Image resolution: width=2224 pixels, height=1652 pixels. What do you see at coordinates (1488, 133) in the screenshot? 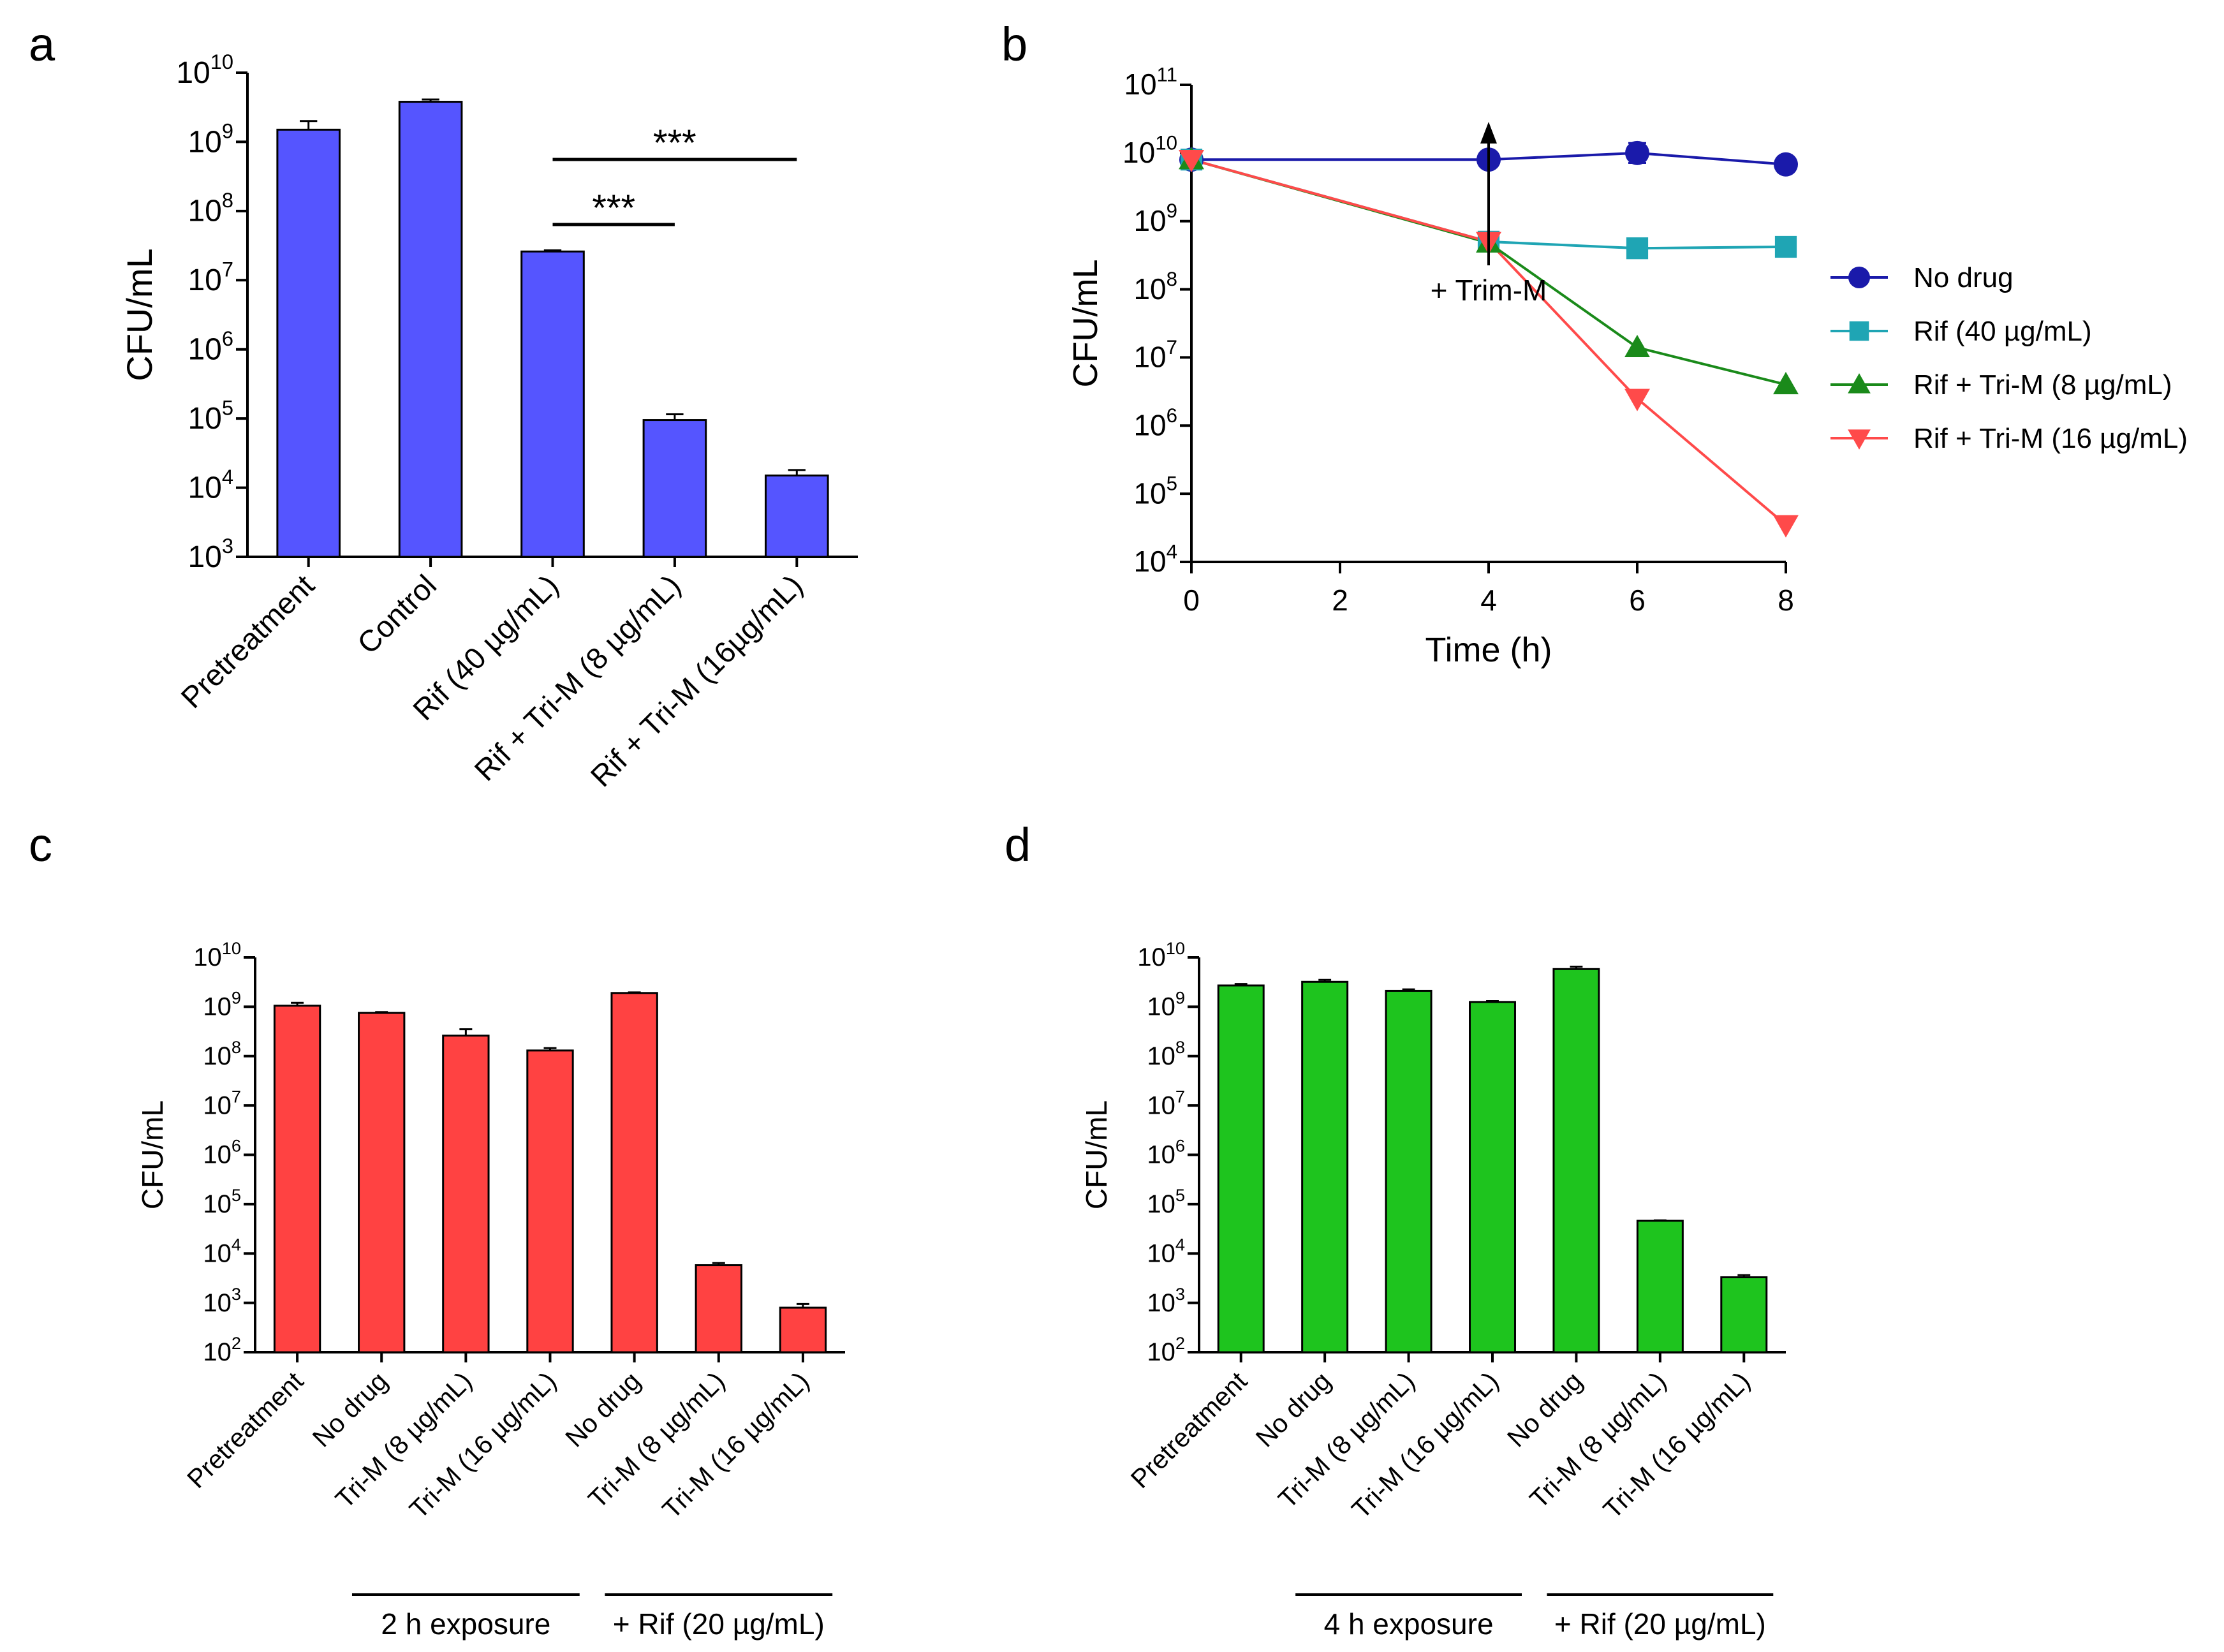
I see `annotation-arrowhead` at bounding box center [1488, 133].